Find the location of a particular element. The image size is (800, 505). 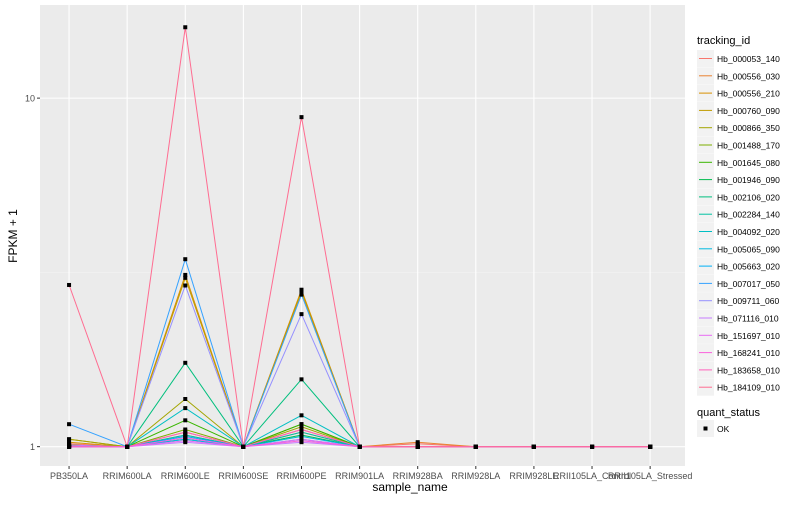

legend-label: Hb_168241_010 is located at coordinates (748, 353).